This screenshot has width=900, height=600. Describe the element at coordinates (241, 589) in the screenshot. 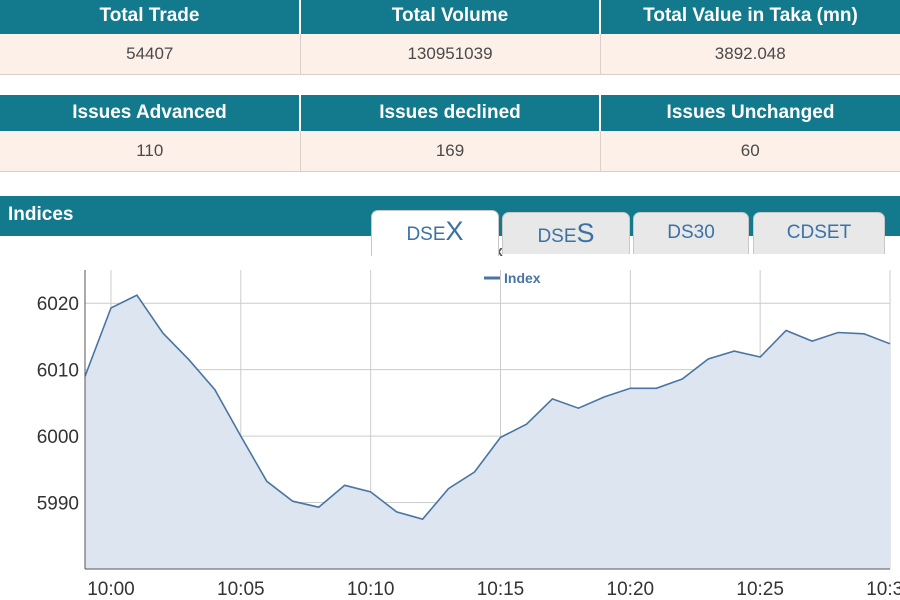

I see `x-tick-label: 10:05` at that location.